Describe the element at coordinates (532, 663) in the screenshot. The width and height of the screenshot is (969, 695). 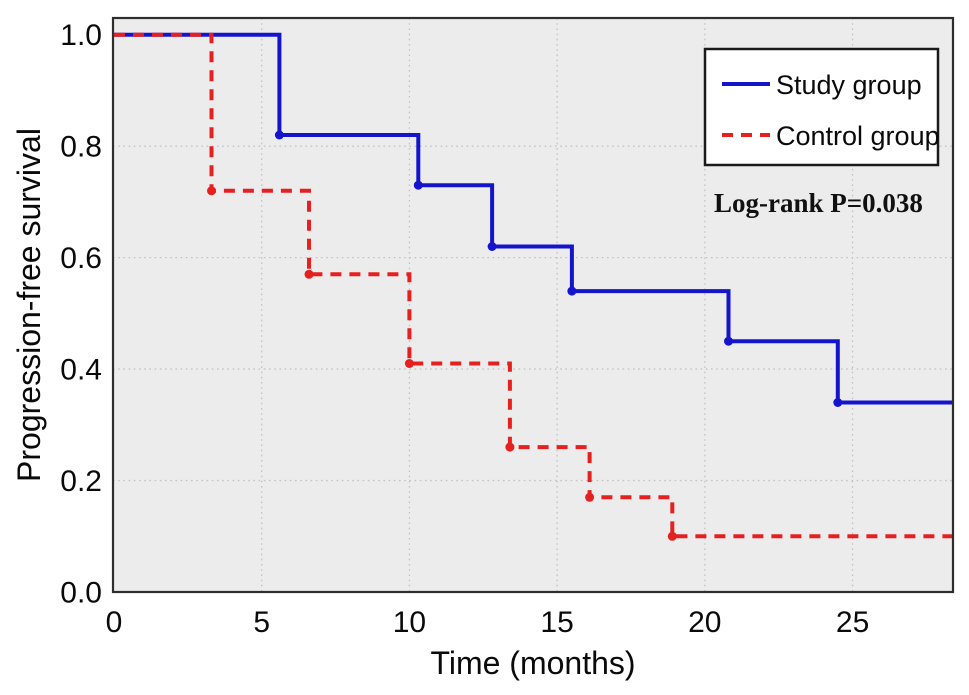
I see `x-axis-title: Time (months)` at that location.